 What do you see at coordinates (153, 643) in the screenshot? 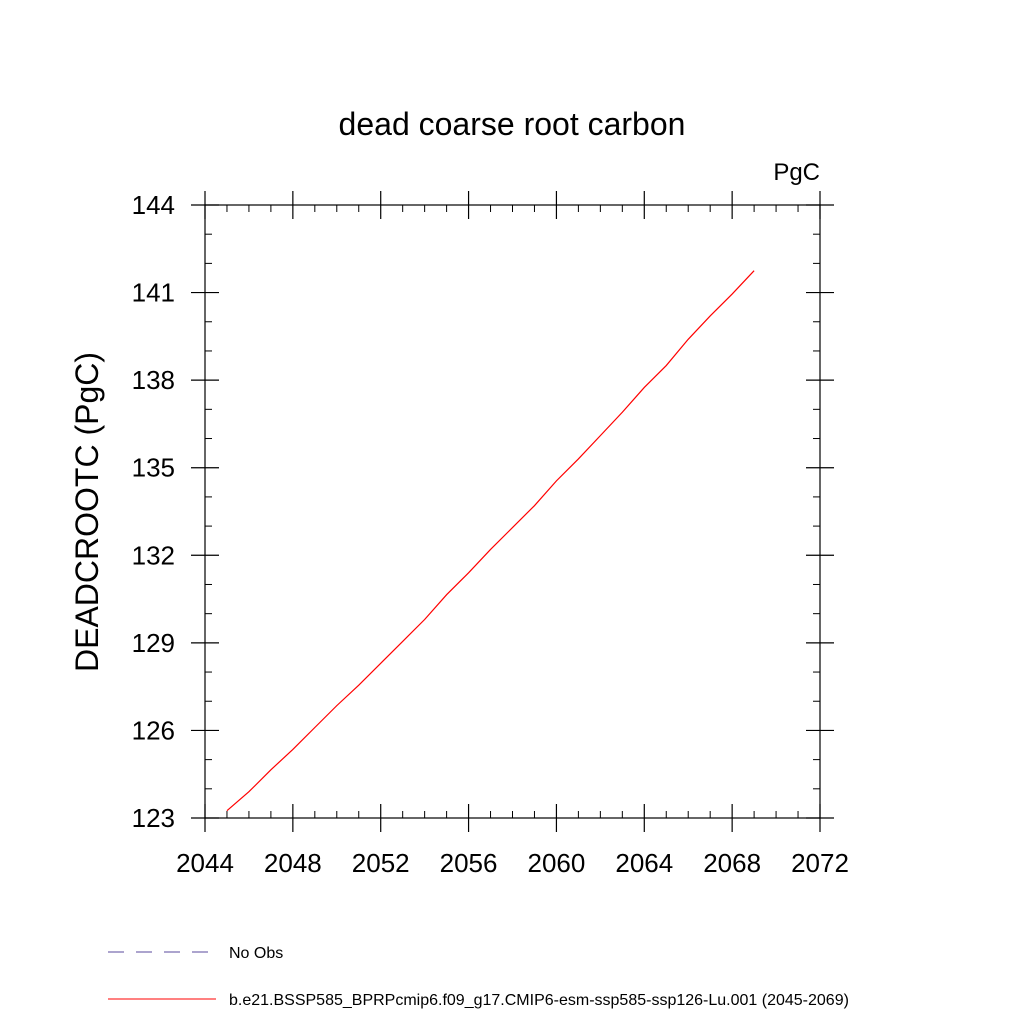
I see `y-tick-label: 129` at bounding box center [153, 643].